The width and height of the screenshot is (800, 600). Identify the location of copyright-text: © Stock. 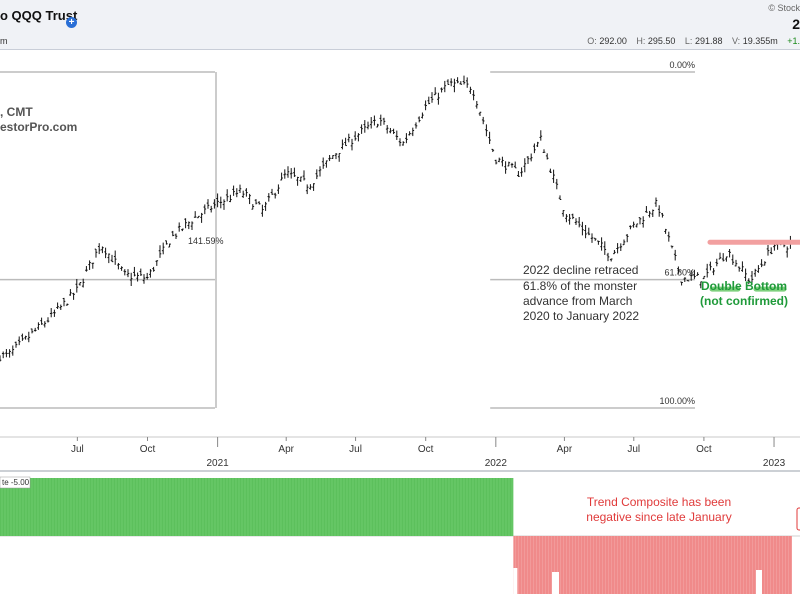
(784, 8).